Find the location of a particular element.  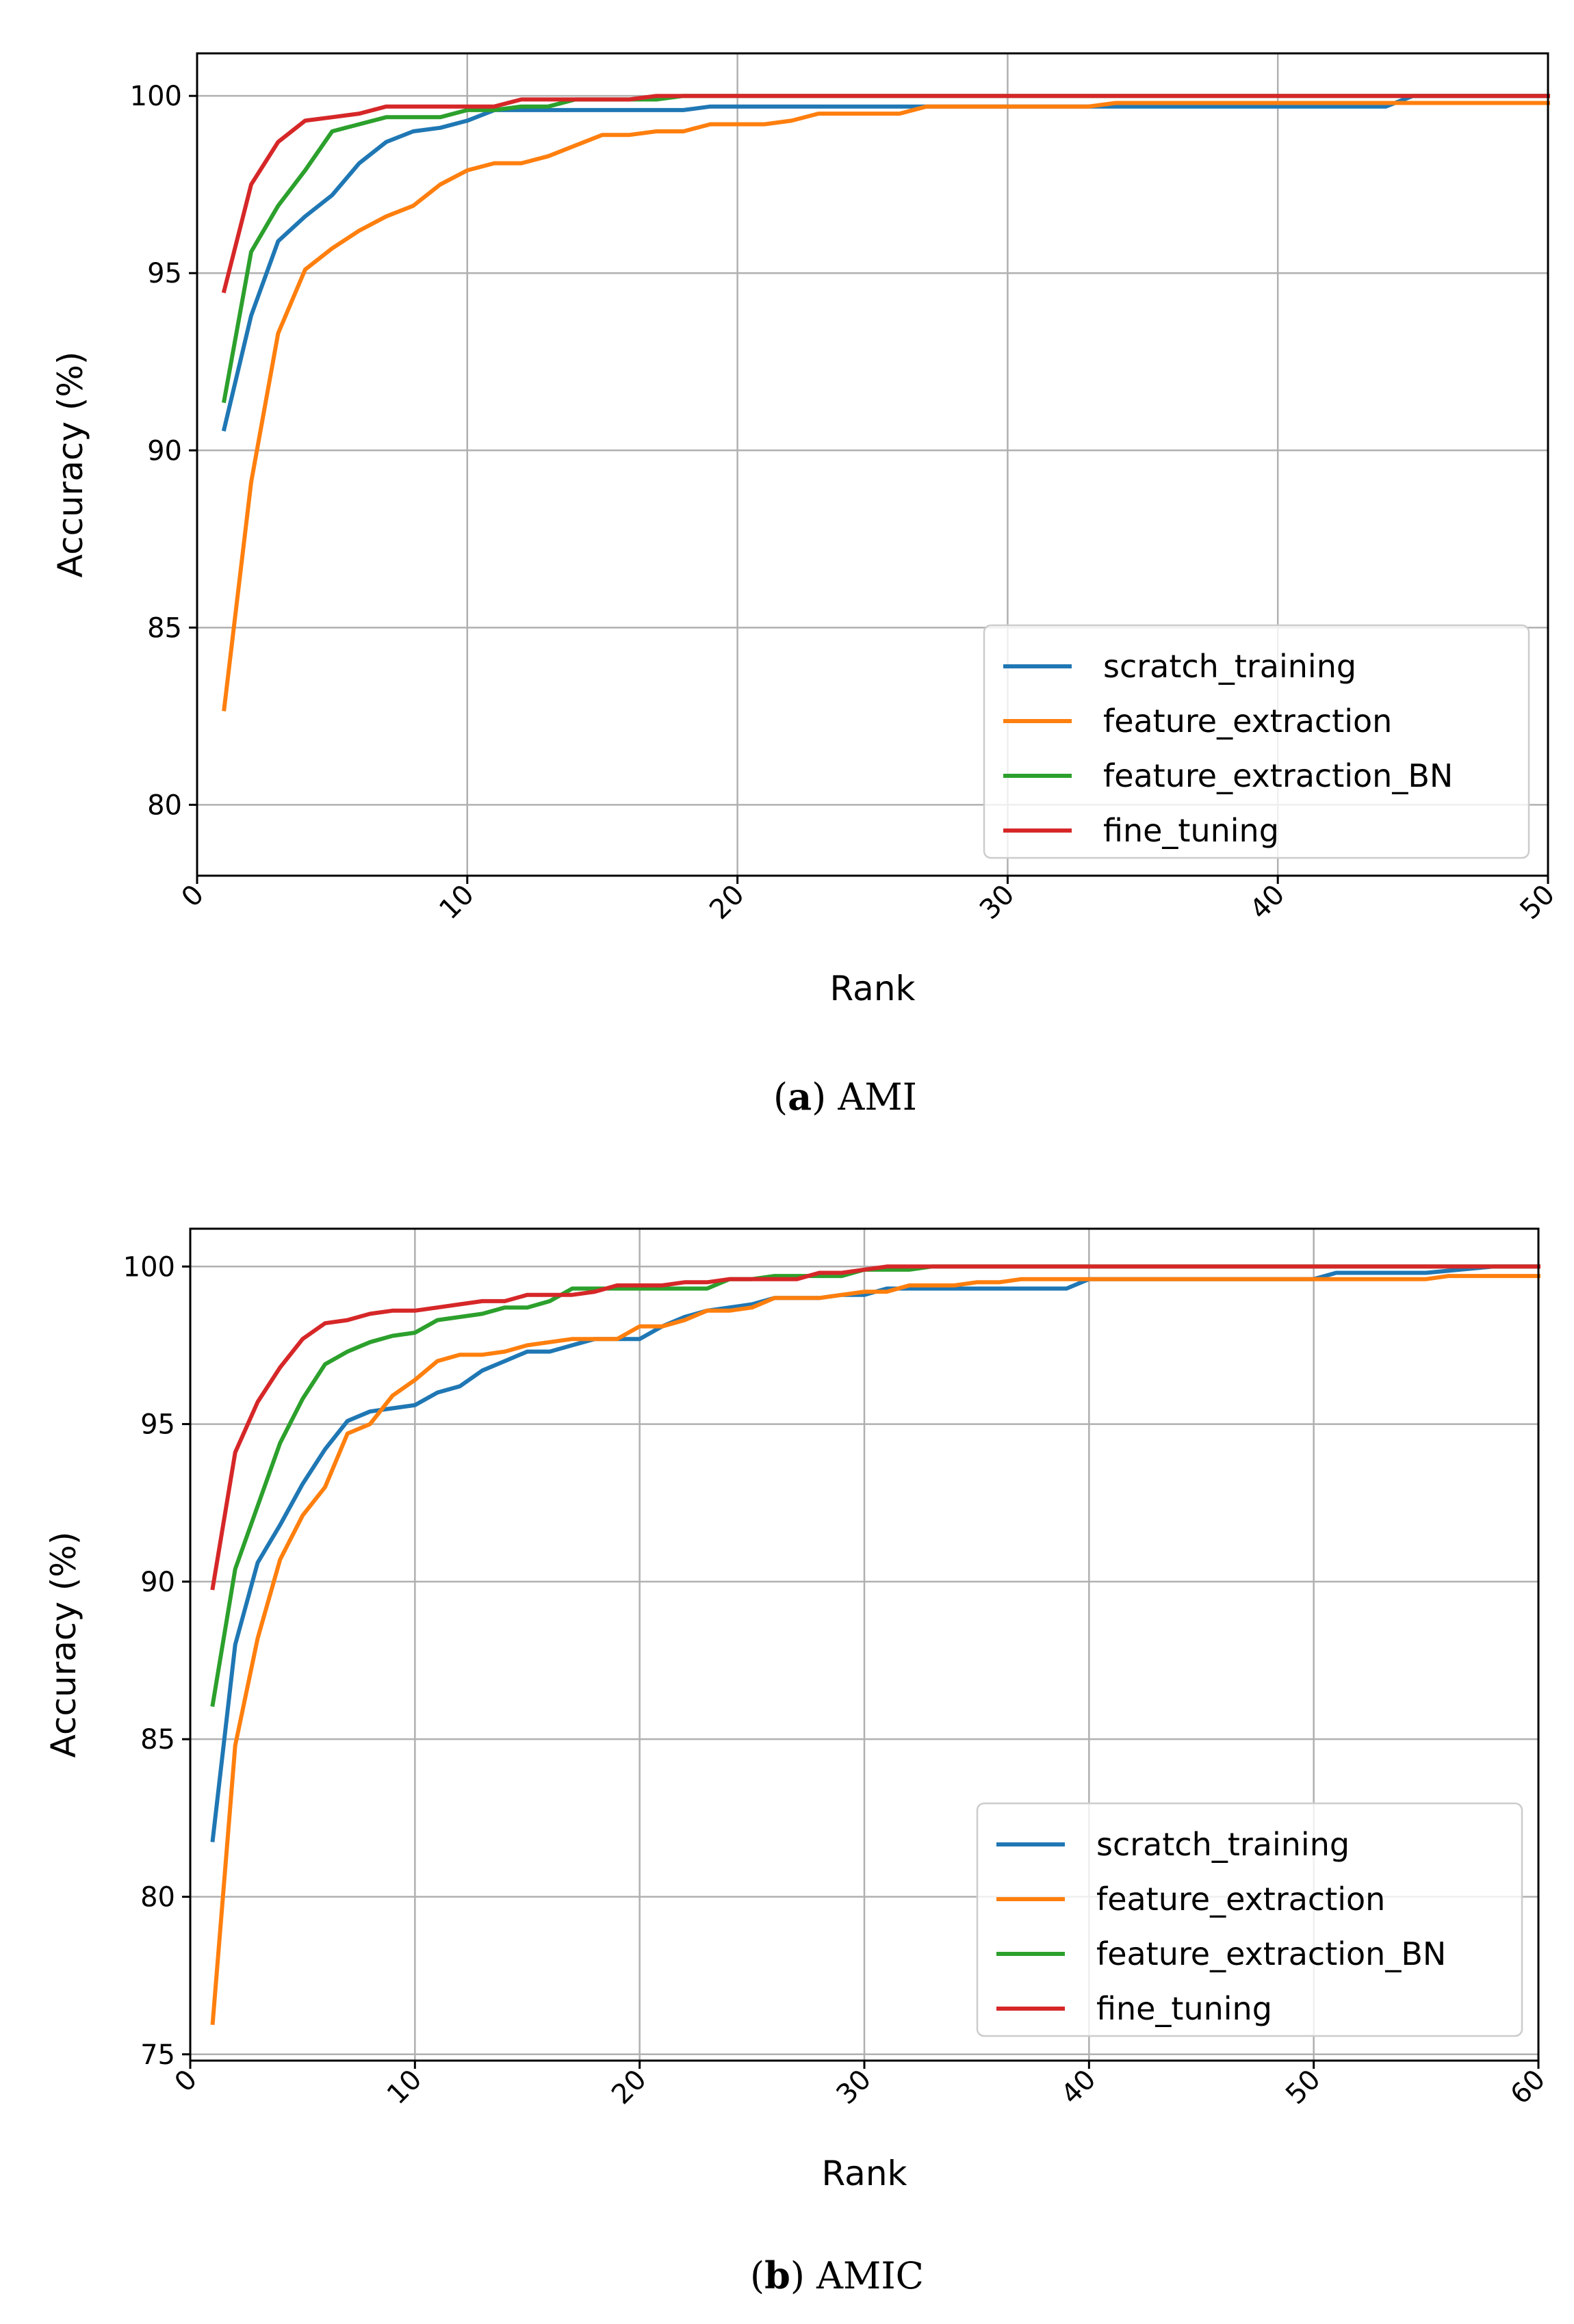

caption-letter: b is located at coordinates (777, 2275).